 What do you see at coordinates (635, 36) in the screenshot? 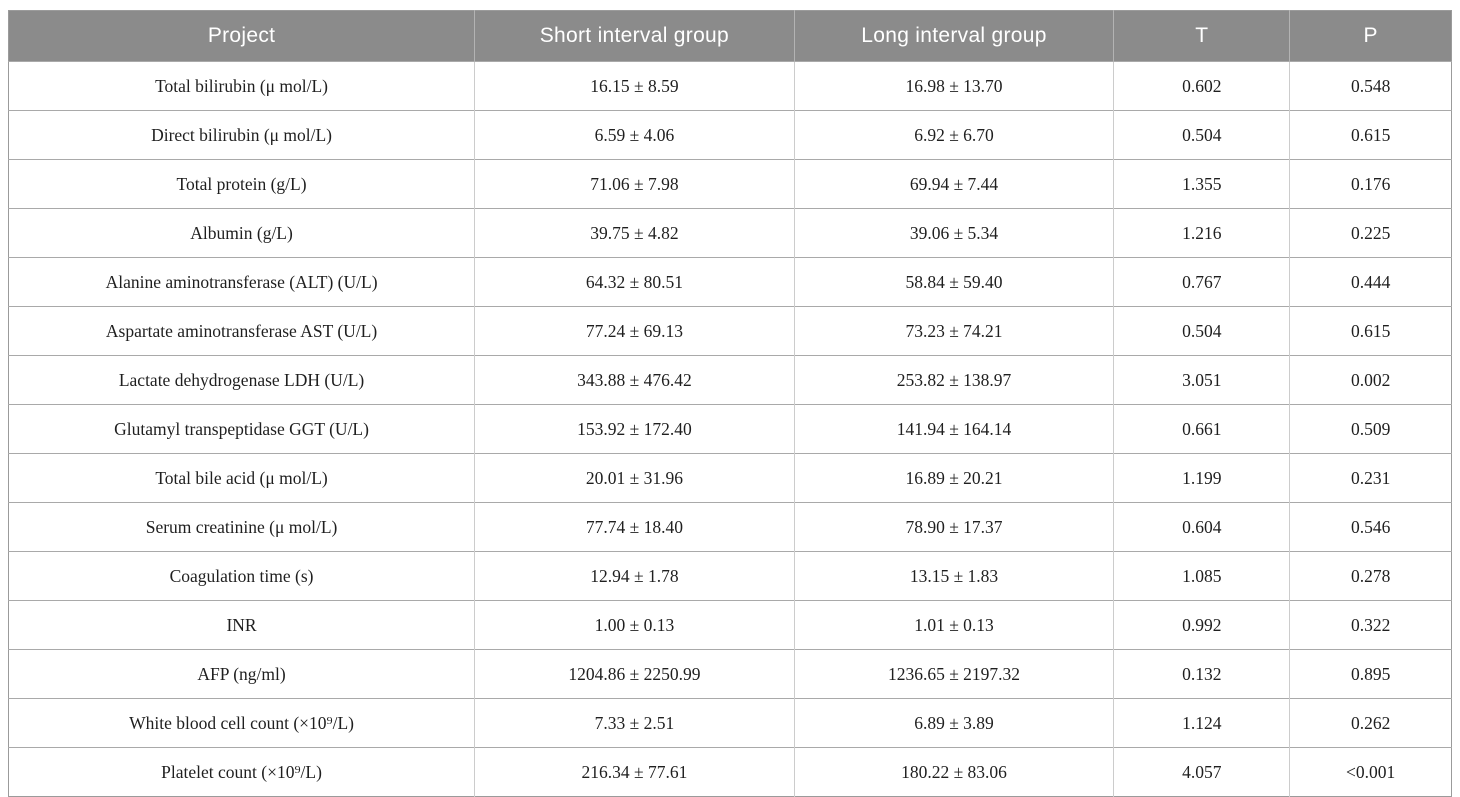
I see `header-short-interval: Short interval group` at bounding box center [635, 36].